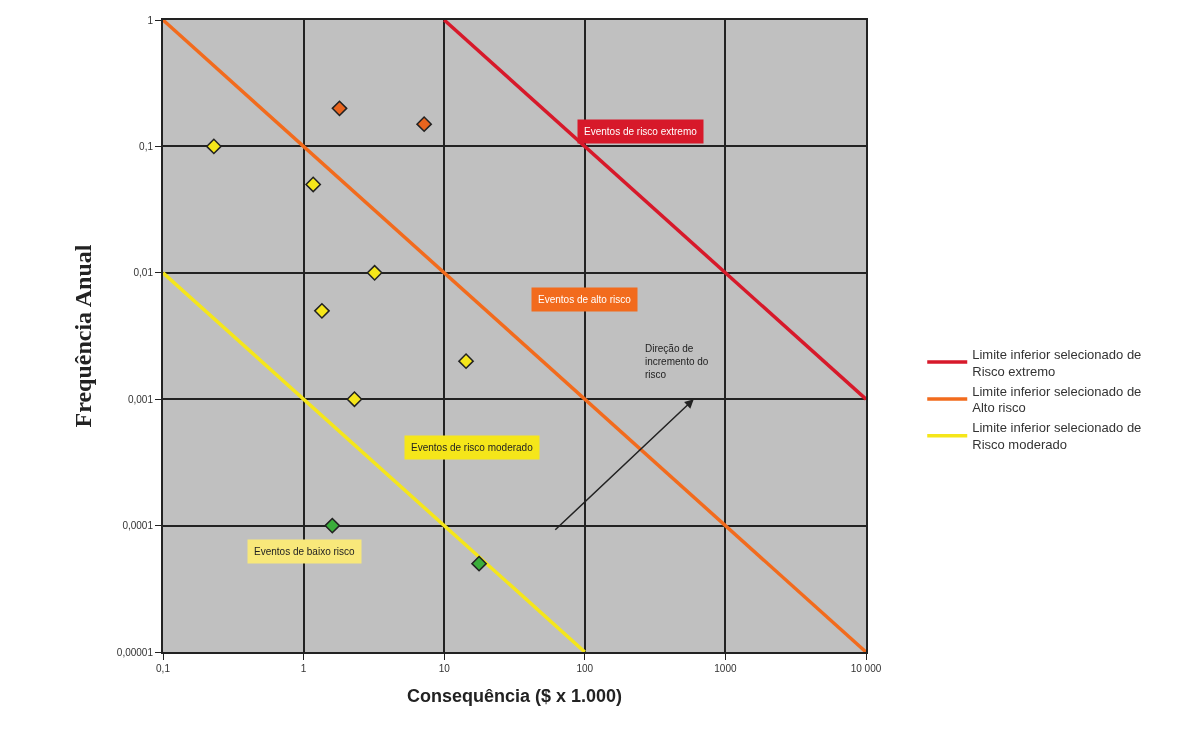  Describe the element at coordinates (1057, 399) in the screenshot. I see `legend-label: Limite inferior selecionado de Alto risco` at that location.